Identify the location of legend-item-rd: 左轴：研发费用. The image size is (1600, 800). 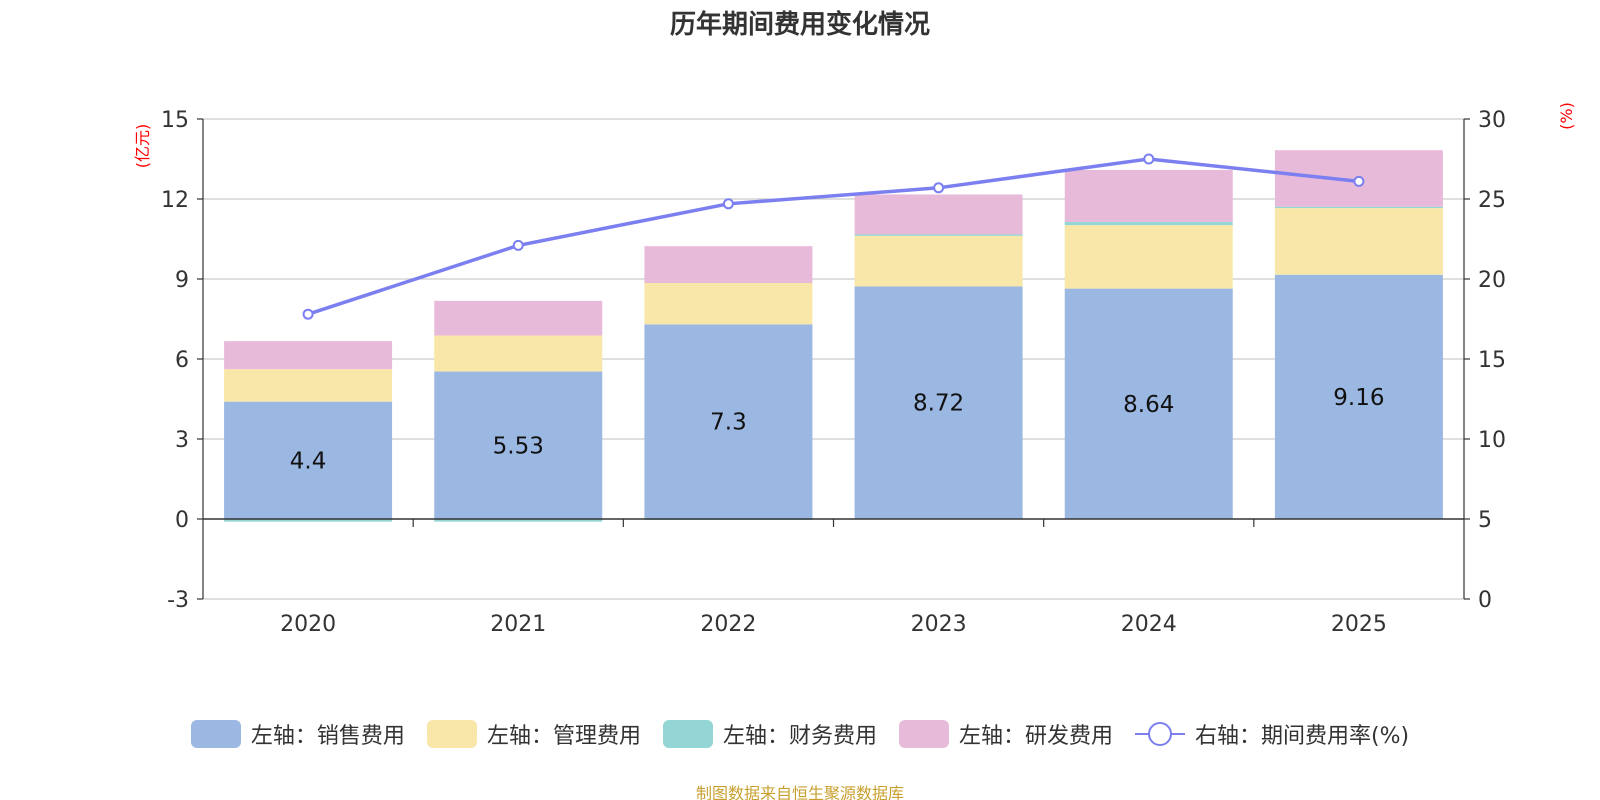
(1005, 734).